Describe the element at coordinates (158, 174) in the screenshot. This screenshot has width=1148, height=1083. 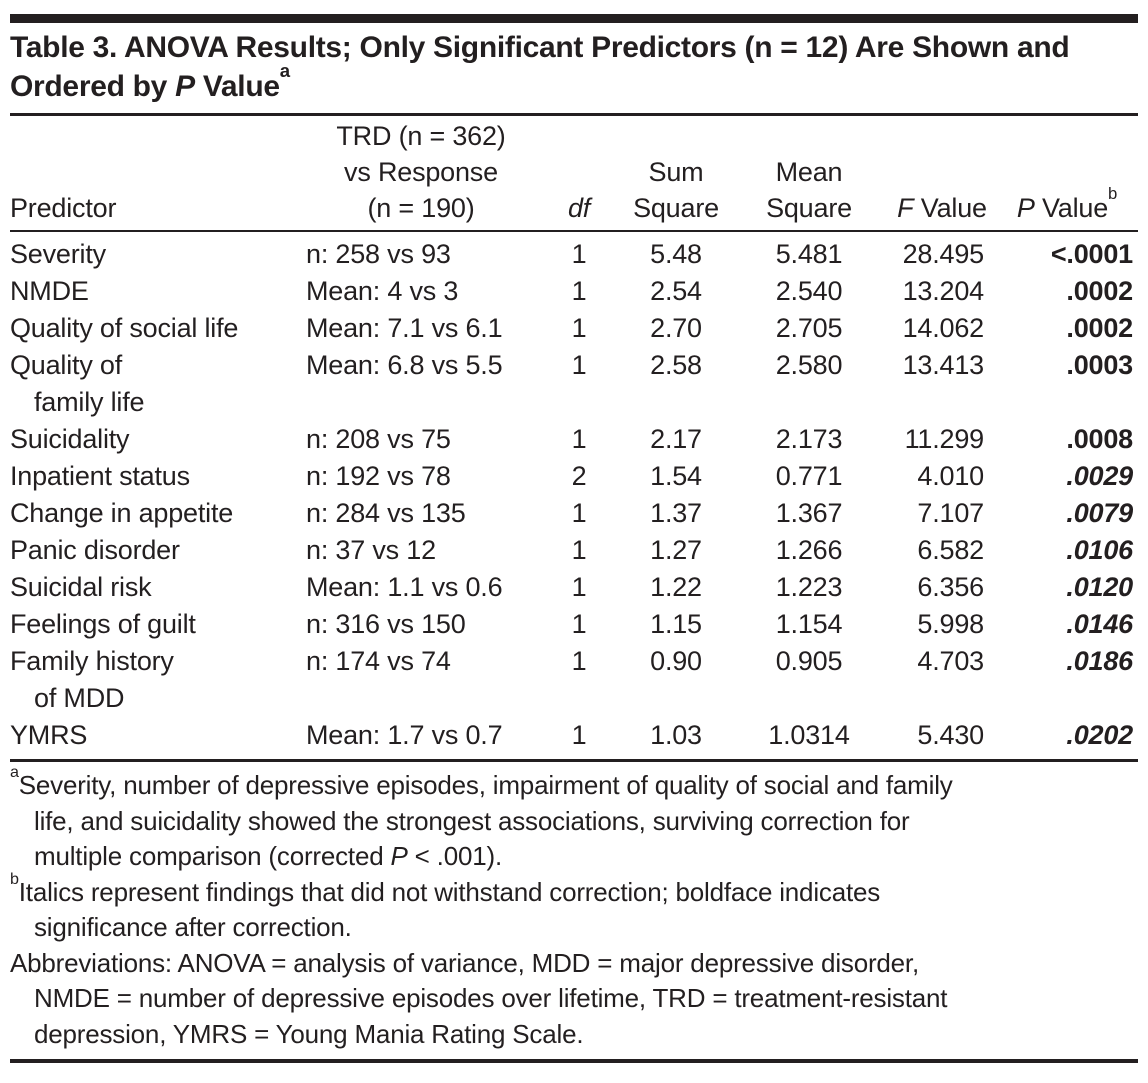
I see `column-header-predictor: Predictor` at that location.